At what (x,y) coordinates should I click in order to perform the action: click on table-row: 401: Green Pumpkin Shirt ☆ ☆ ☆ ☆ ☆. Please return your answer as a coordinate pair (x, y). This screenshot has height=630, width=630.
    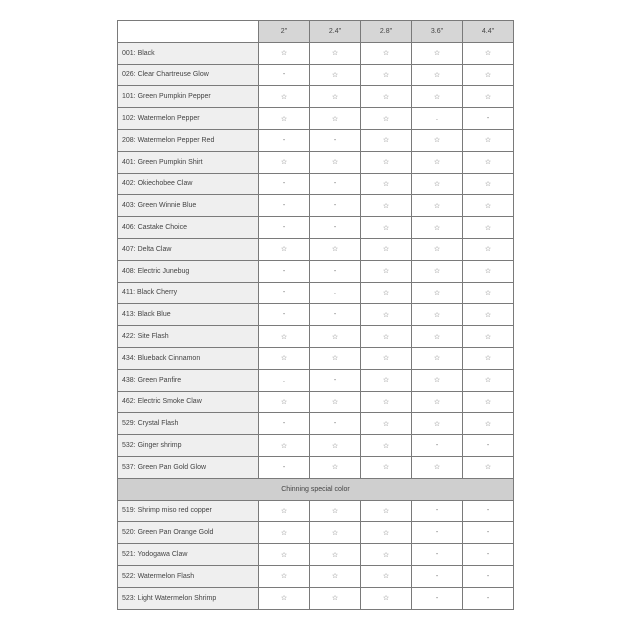
    Looking at the image, I should click on (315, 162).